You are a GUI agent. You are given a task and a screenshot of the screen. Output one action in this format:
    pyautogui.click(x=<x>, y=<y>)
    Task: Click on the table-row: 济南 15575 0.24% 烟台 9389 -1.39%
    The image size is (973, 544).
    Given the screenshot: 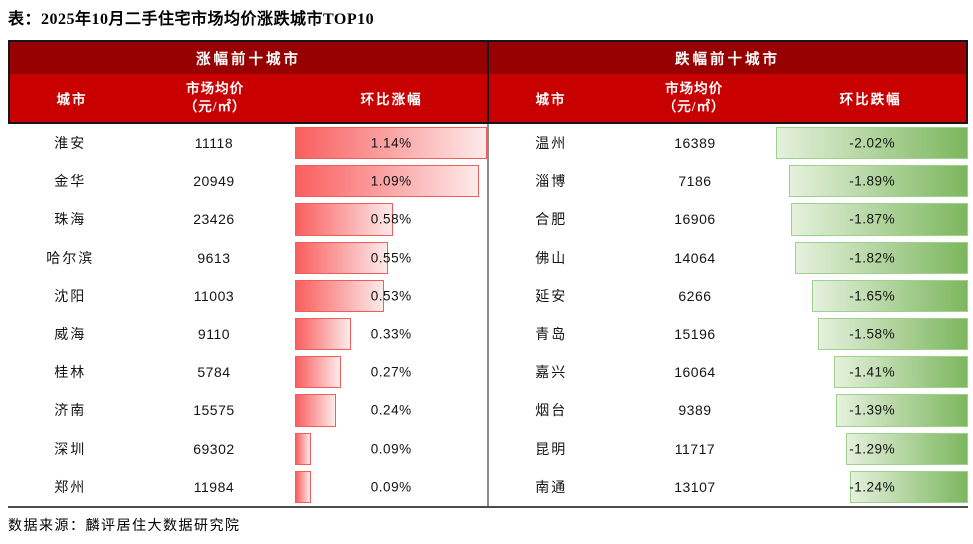 What is the action you would take?
    pyautogui.click(x=488, y=410)
    